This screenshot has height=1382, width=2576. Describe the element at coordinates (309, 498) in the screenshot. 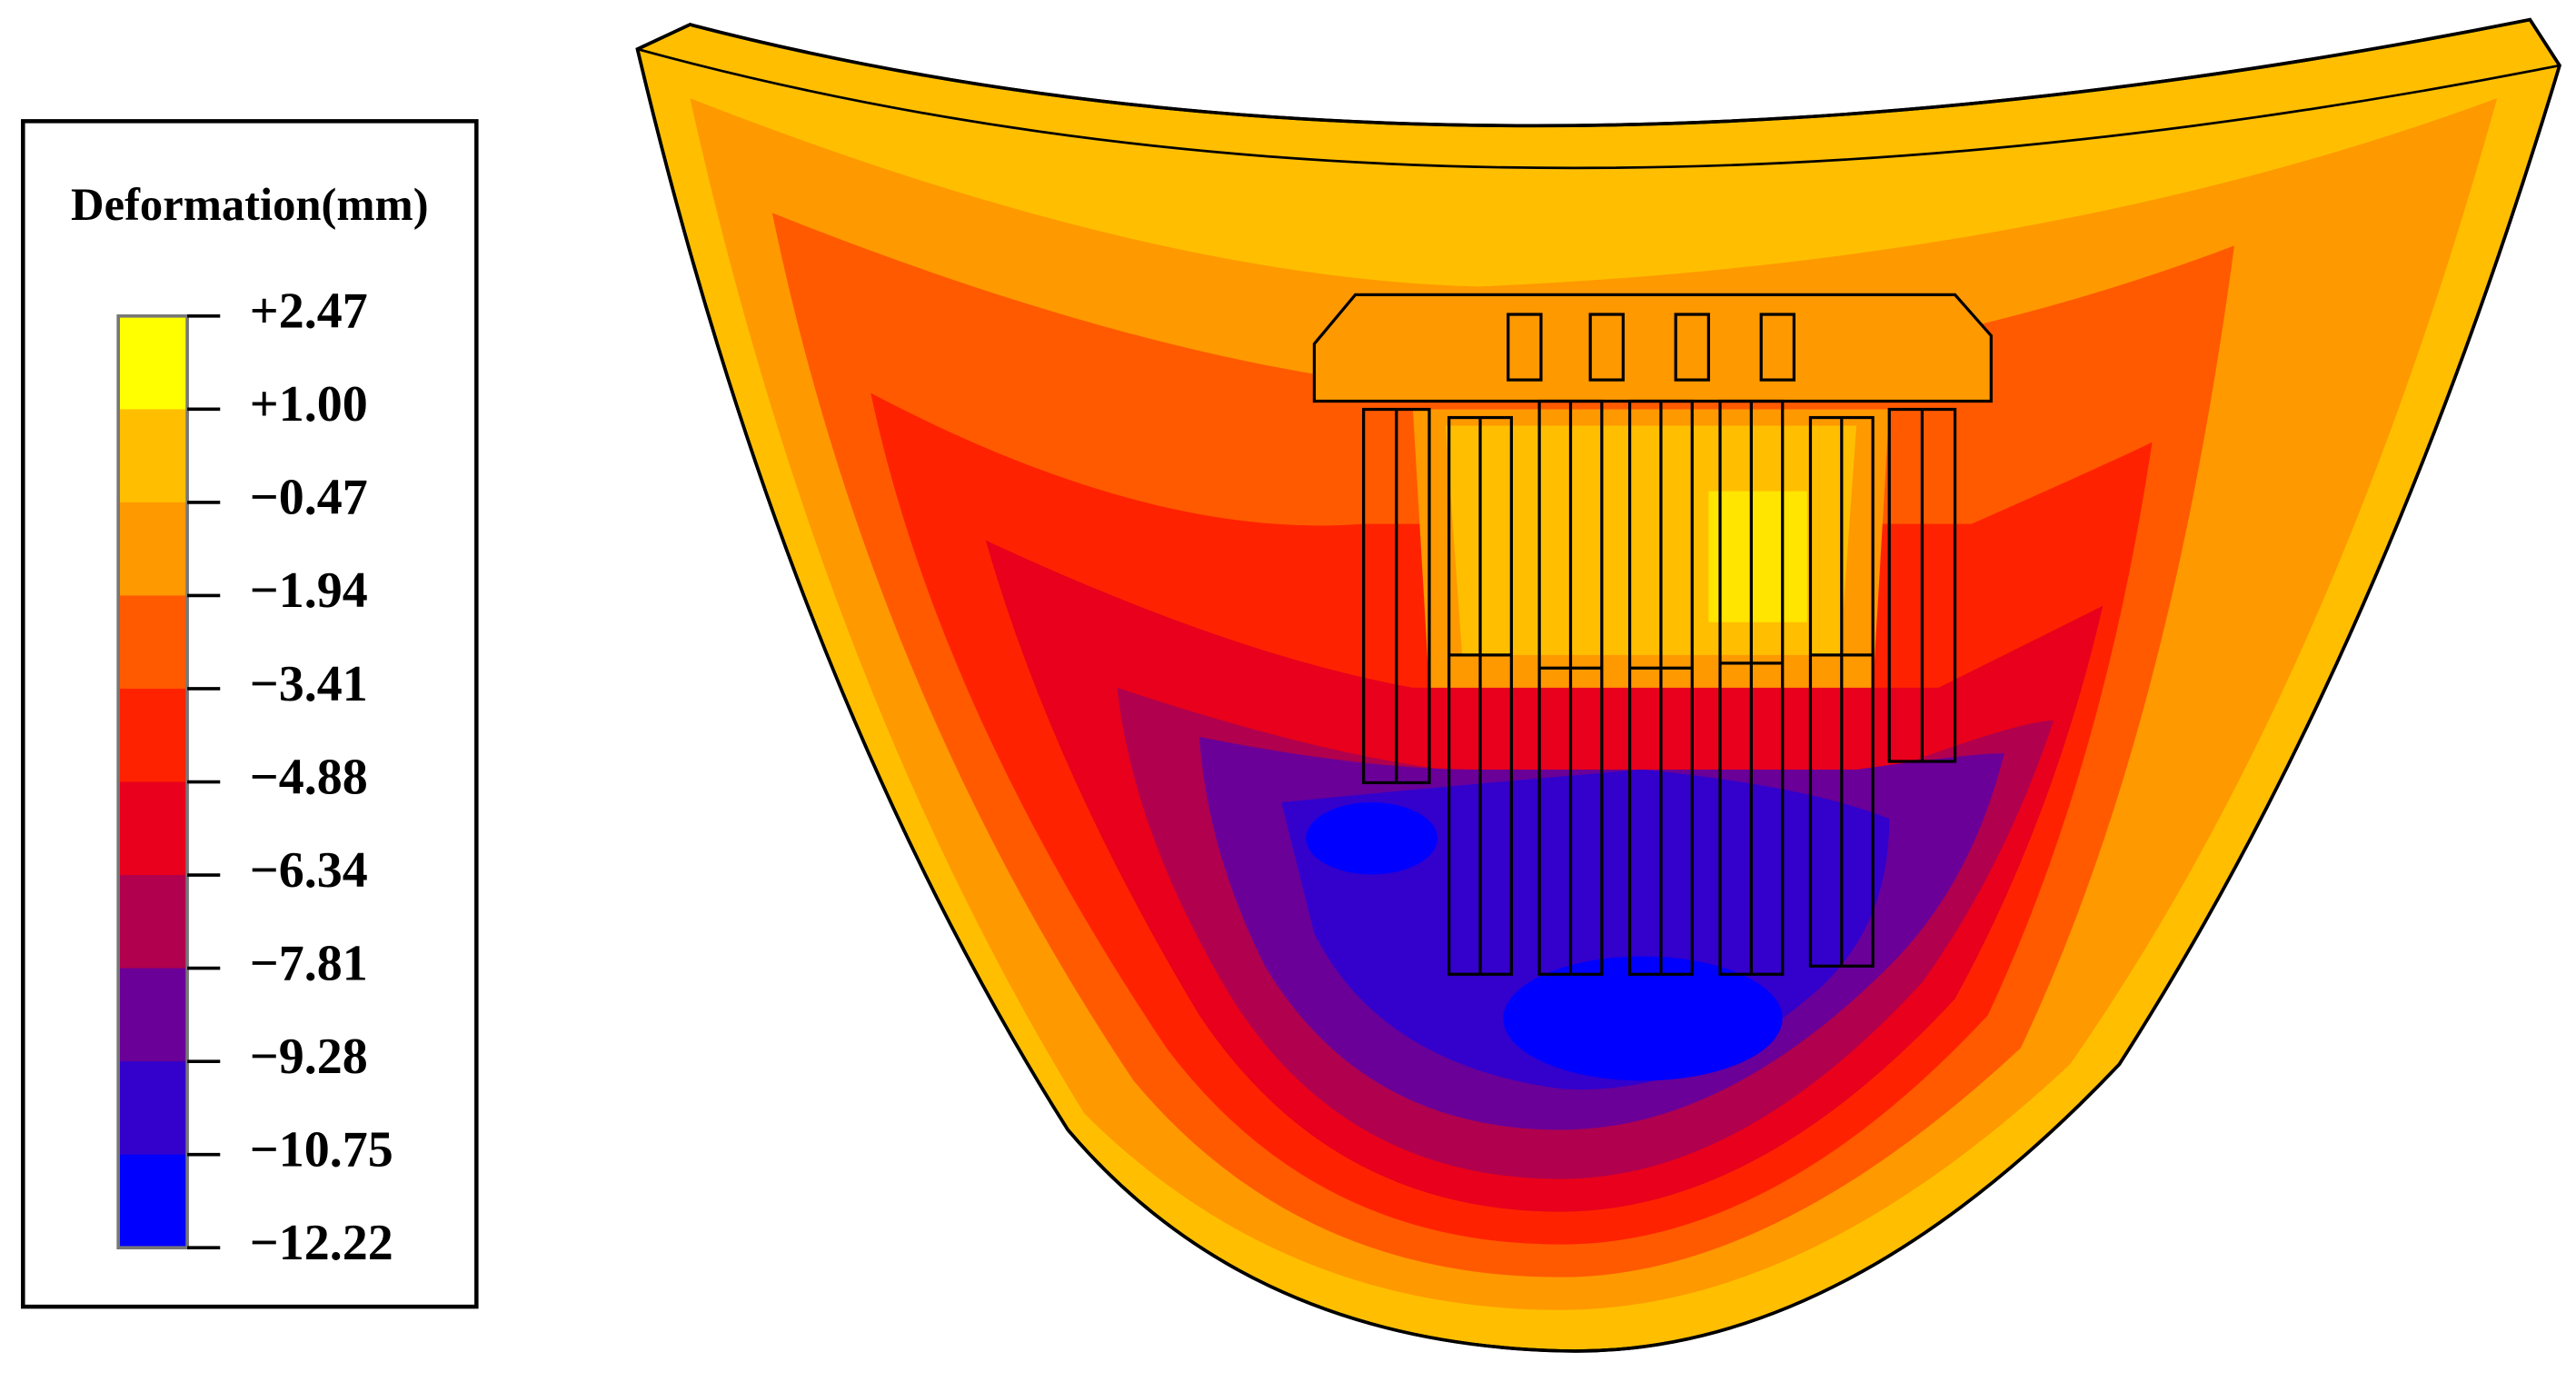

I see `legend-label: −0.47` at that location.